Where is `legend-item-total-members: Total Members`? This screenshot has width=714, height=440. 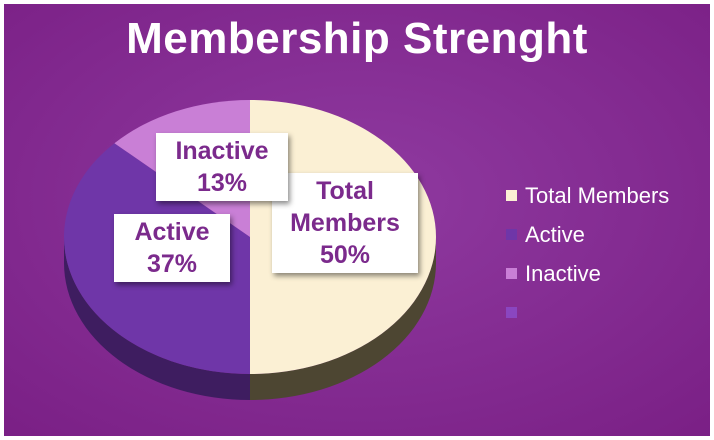
legend-item-total-members: Total Members is located at coordinates (587, 195).